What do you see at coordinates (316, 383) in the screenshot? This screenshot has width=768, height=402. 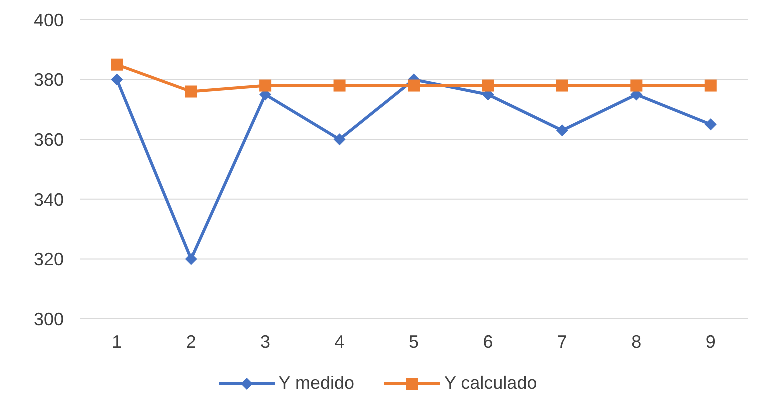 I see `legend-label: Y medido` at bounding box center [316, 383].